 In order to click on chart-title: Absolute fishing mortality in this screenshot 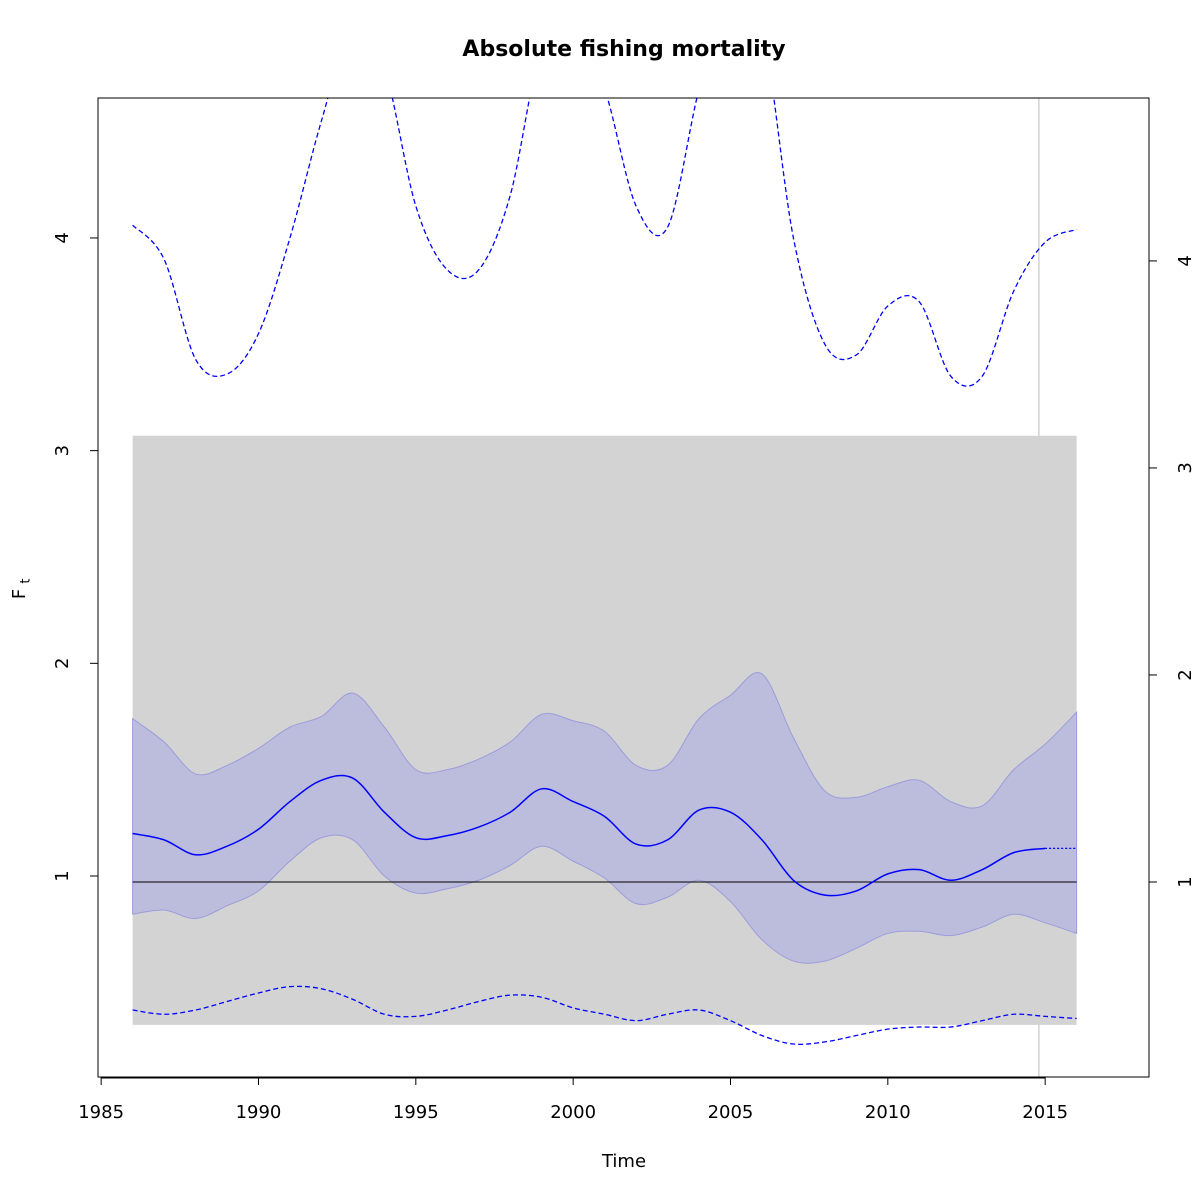, I will do `click(623, 49)`.